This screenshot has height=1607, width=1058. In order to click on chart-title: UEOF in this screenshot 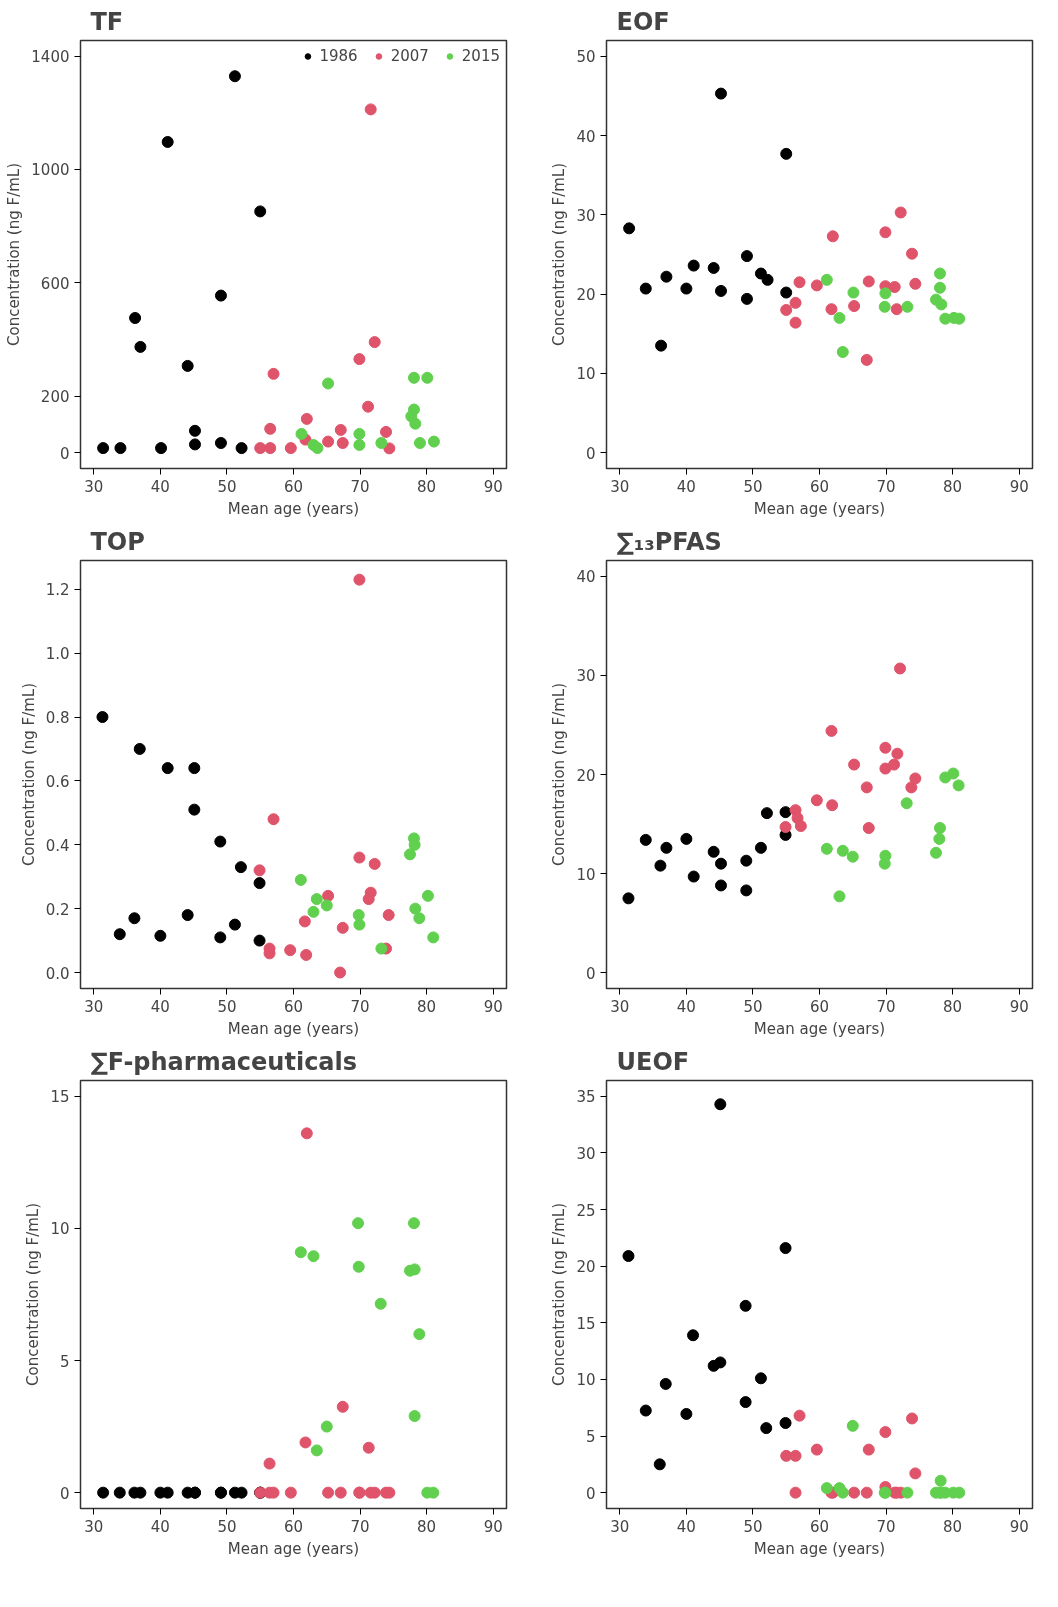, I will do `click(653, 1061)`.